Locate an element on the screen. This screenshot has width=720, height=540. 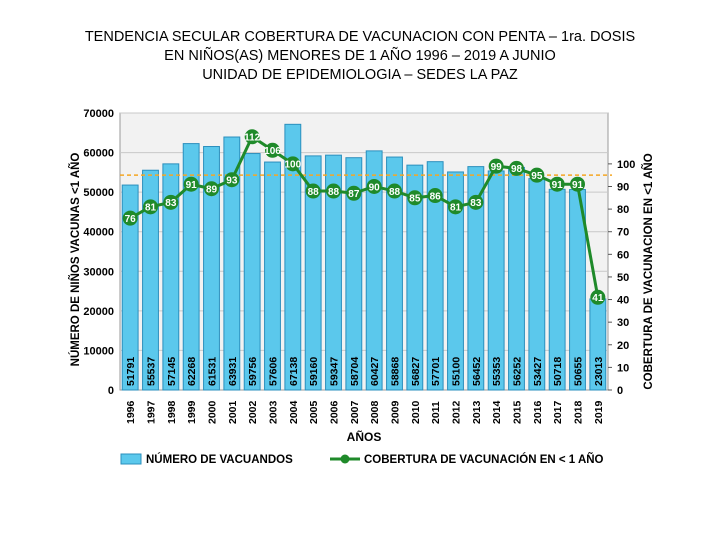
x-tick-label: 1999 is located at coordinates (192, 412).